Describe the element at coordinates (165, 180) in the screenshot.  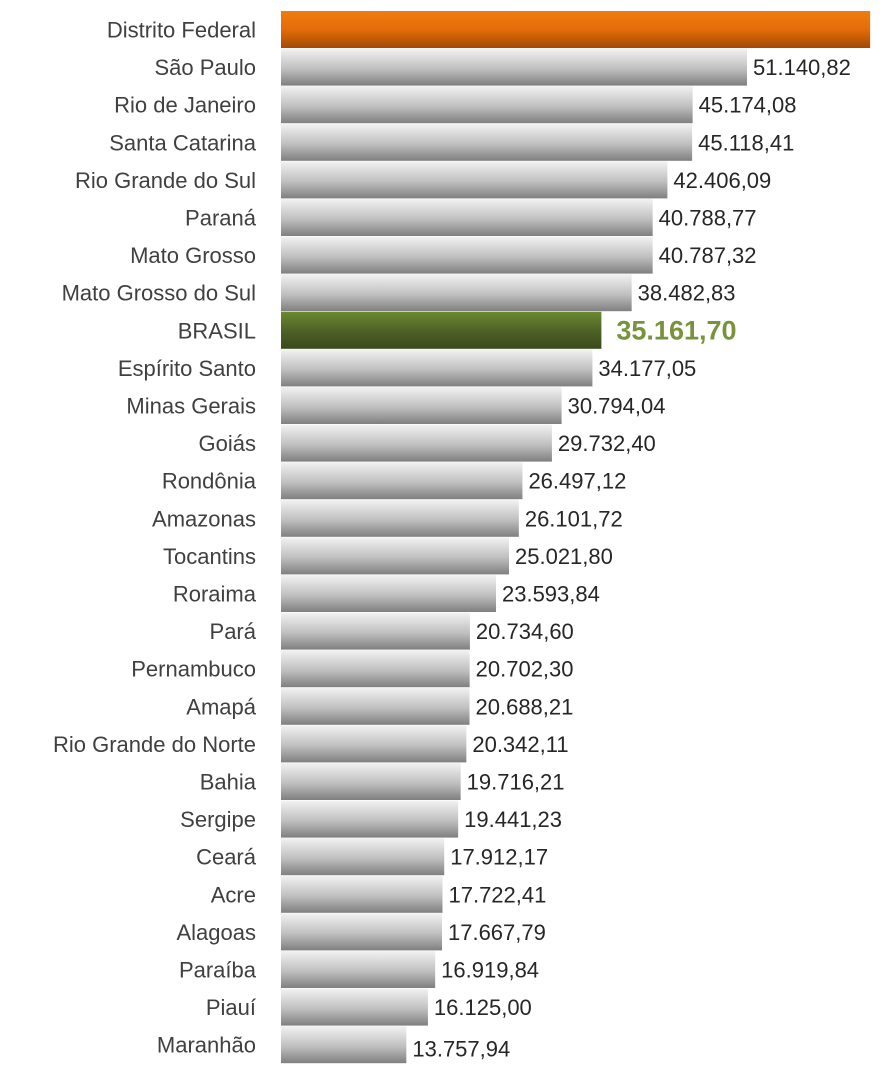
I see `category-label-rio-grande-do-sul: Rio Grande do Sul` at that location.